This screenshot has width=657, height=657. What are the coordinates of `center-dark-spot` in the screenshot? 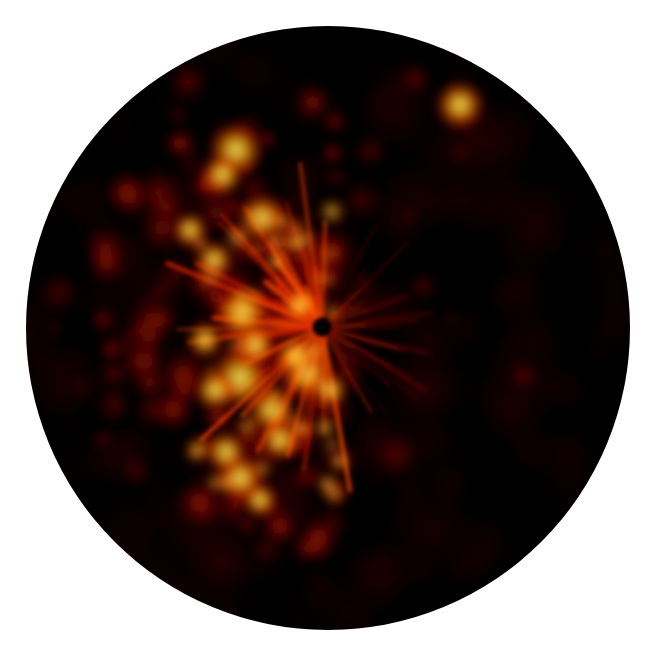 It's located at (322, 327).